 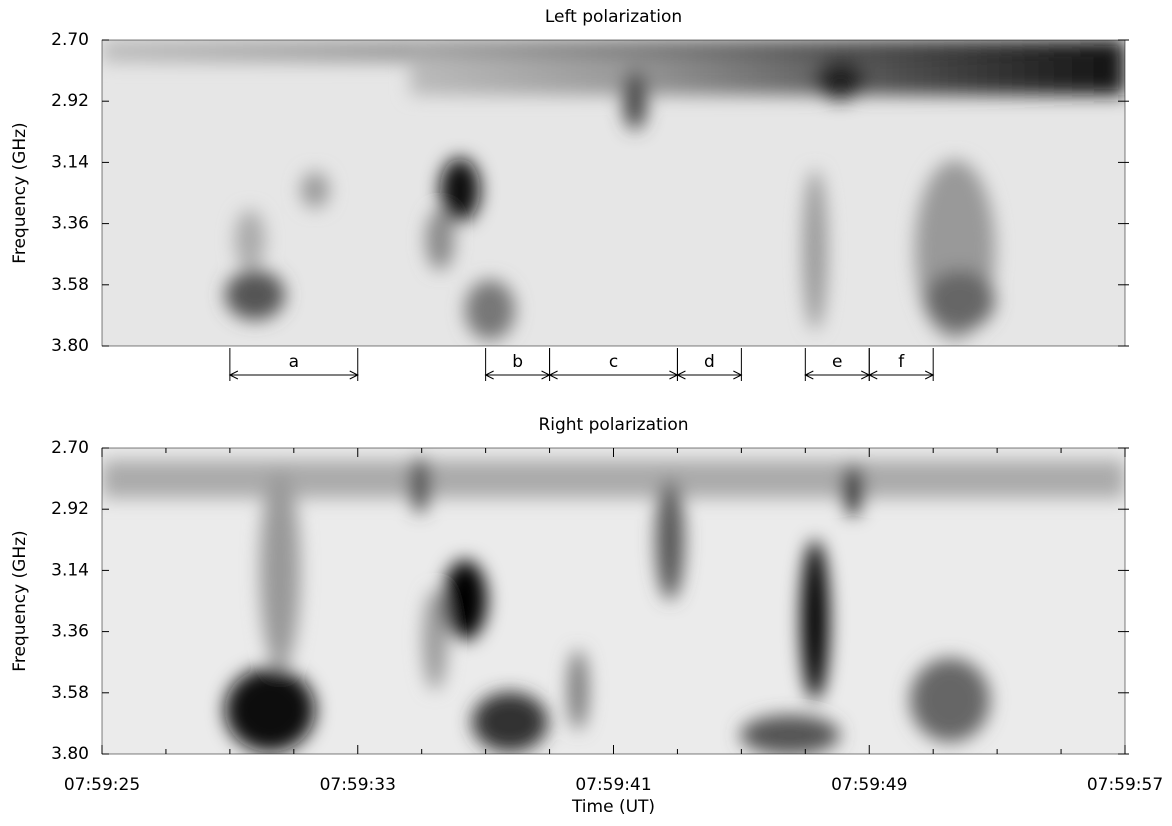 What do you see at coordinates (102, 785) in the screenshot?
I see `x-tick-label: 07:59:25` at bounding box center [102, 785].